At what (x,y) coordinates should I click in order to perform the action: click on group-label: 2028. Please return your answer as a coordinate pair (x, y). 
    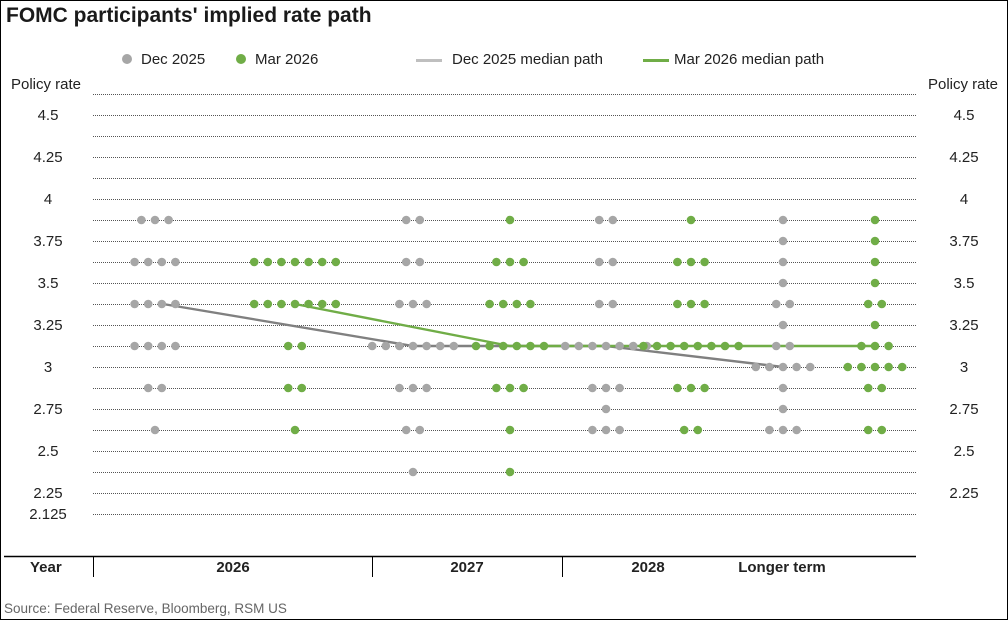
    Looking at the image, I should click on (647, 567).